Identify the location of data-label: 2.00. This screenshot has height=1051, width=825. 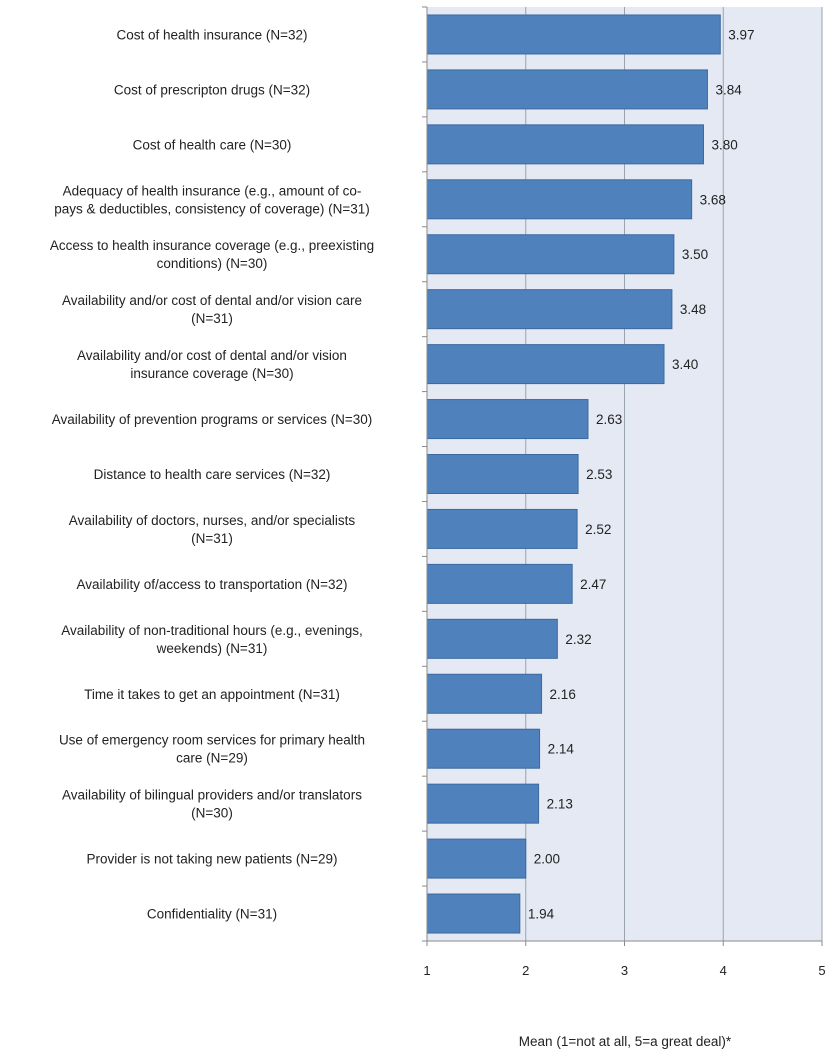
(547, 859).